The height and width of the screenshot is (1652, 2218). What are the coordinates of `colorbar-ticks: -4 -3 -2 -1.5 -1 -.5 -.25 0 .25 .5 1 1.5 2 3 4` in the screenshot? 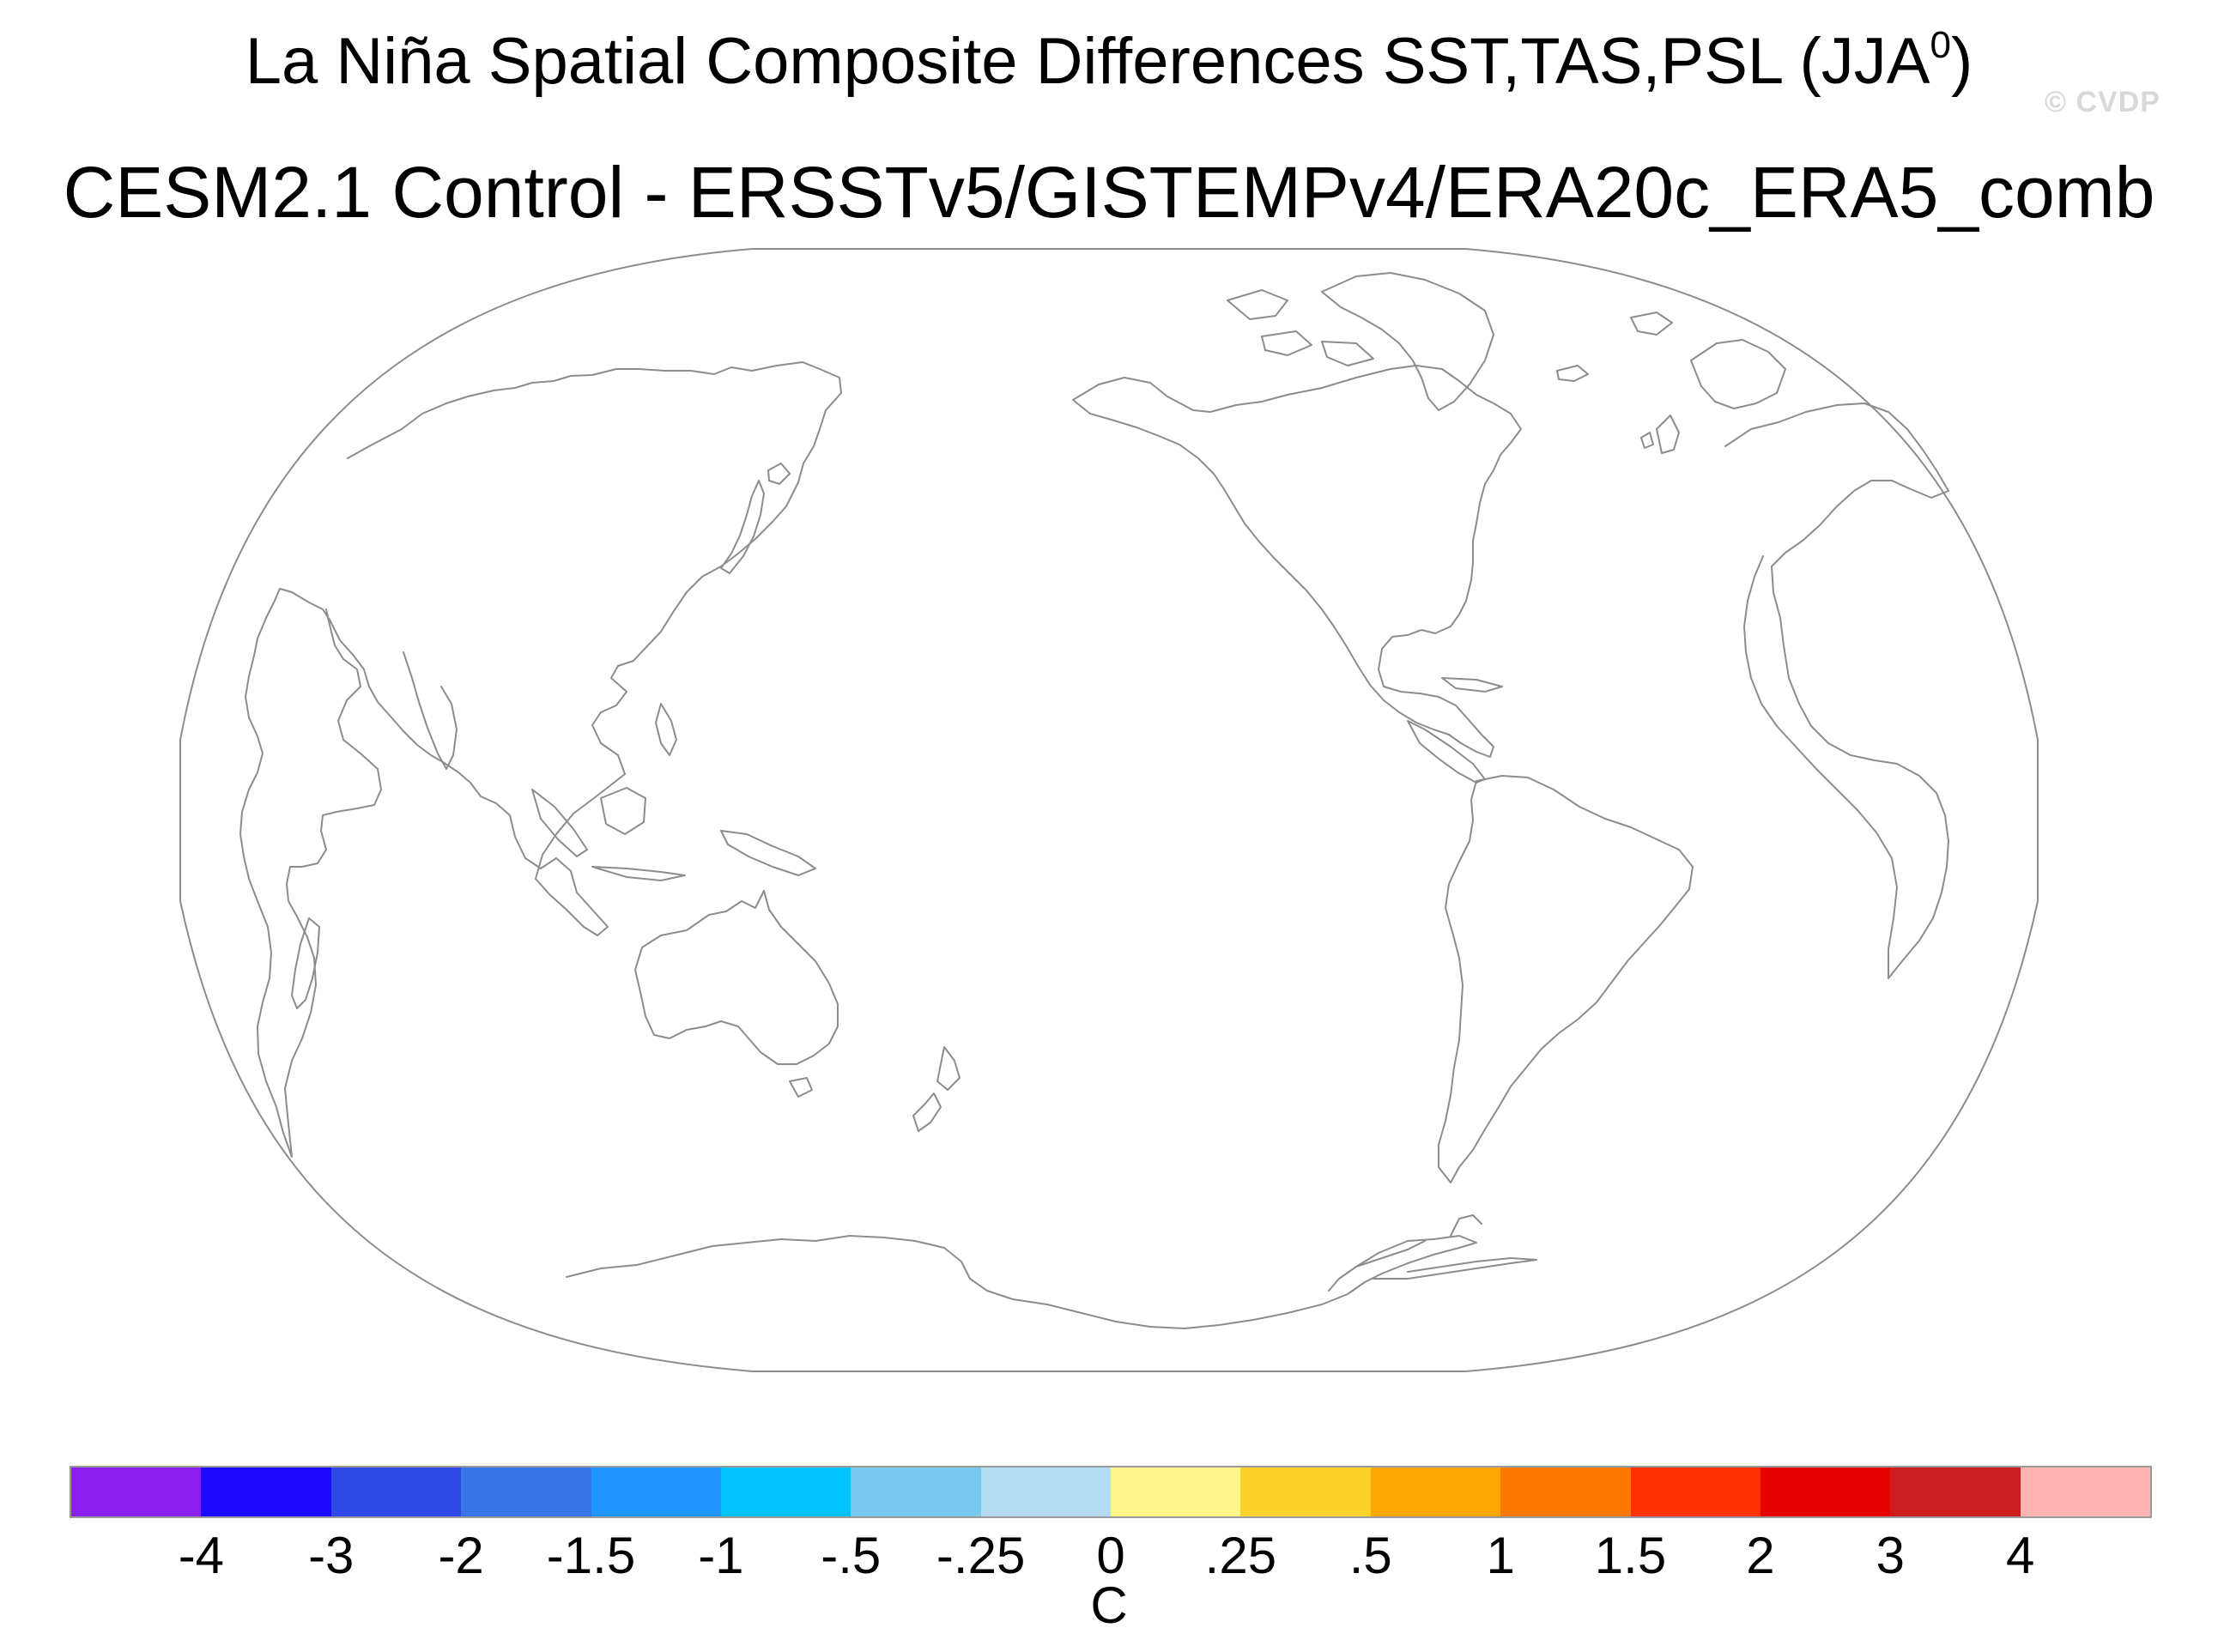 It's located at (1109, 1560).